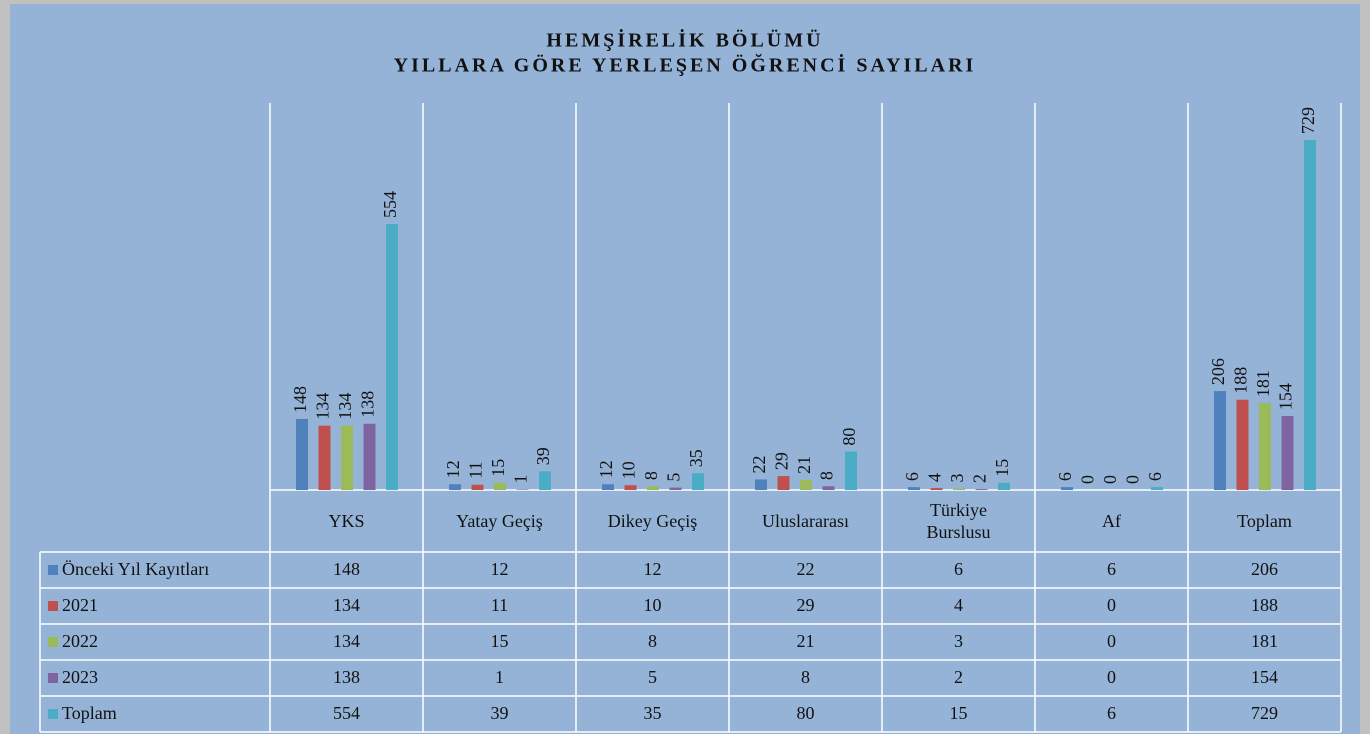 The height and width of the screenshot is (734, 1370). What do you see at coordinates (499, 677) in the screenshot?
I see `table-cell: 1` at bounding box center [499, 677].